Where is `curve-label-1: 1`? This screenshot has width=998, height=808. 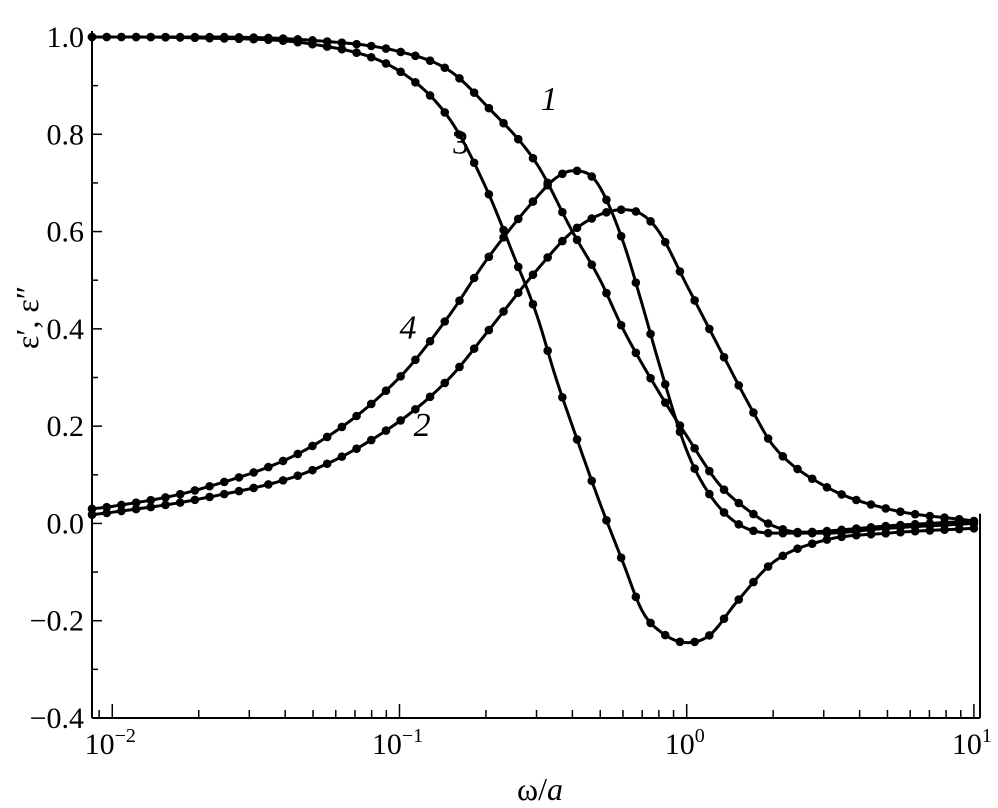 curve-label-1: 1 is located at coordinates (549, 99).